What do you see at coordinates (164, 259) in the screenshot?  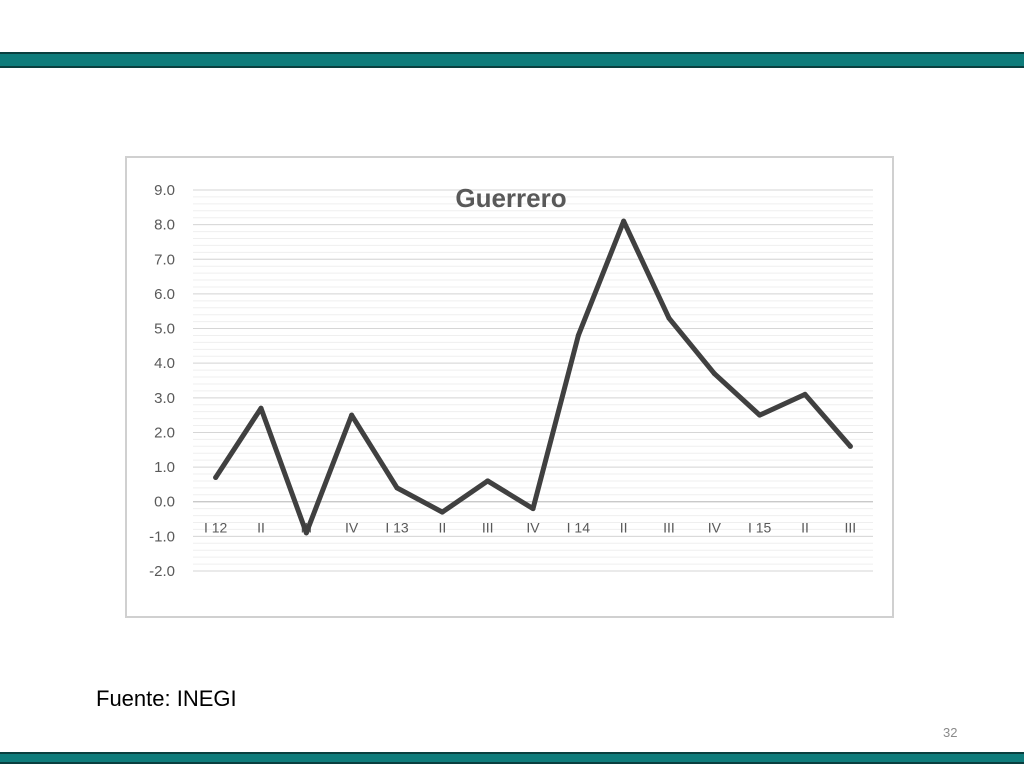 I see `y-tick-label: 7.0` at bounding box center [164, 259].